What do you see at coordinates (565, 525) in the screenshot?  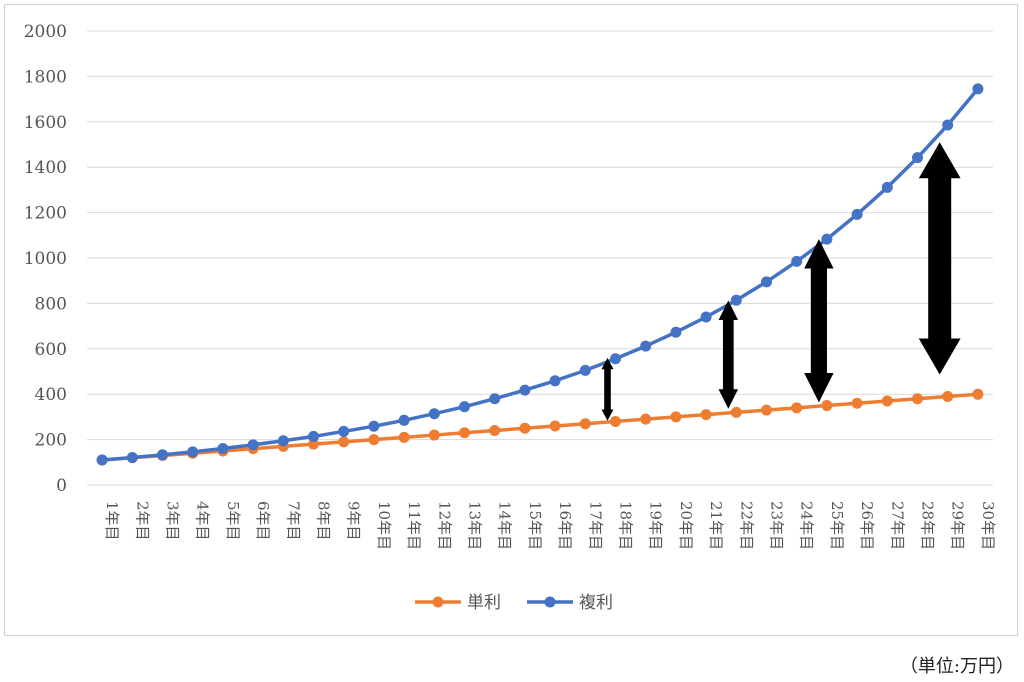 I see `x-tick-label: 16年目` at bounding box center [565, 525].